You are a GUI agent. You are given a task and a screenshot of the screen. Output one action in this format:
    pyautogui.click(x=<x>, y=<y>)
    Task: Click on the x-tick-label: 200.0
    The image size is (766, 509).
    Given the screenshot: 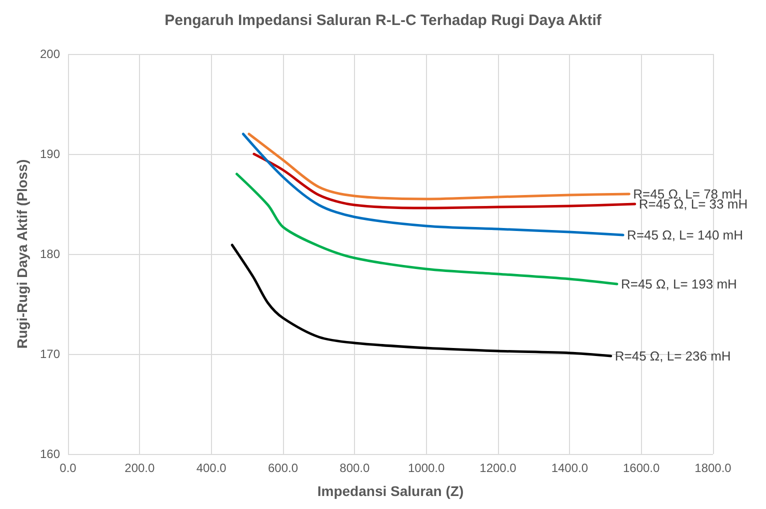 What is the action you would take?
    pyautogui.click(x=140, y=468)
    